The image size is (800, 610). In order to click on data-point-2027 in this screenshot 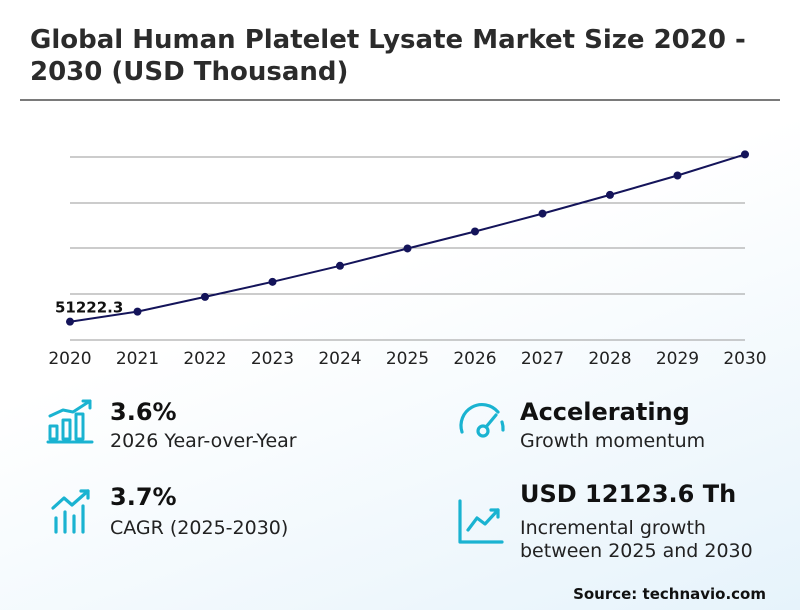, I will do `click(542, 213)`.